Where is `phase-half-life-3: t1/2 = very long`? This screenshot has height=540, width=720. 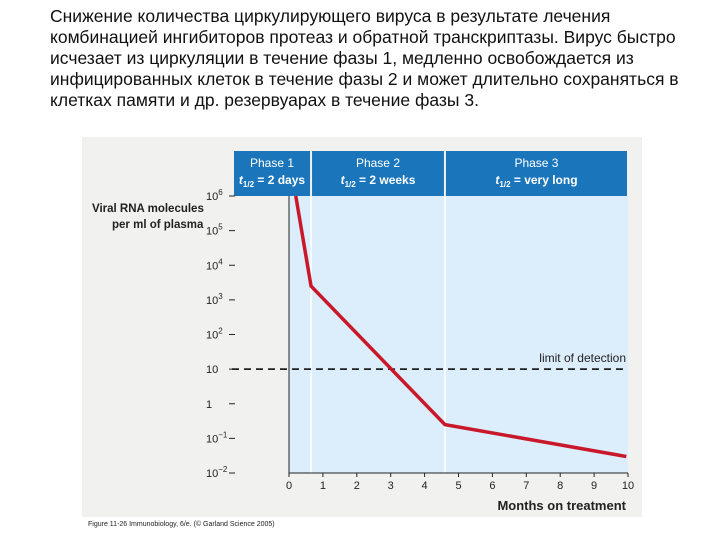
phase-half-life-3: t1/2 = very long is located at coordinates (536, 181).